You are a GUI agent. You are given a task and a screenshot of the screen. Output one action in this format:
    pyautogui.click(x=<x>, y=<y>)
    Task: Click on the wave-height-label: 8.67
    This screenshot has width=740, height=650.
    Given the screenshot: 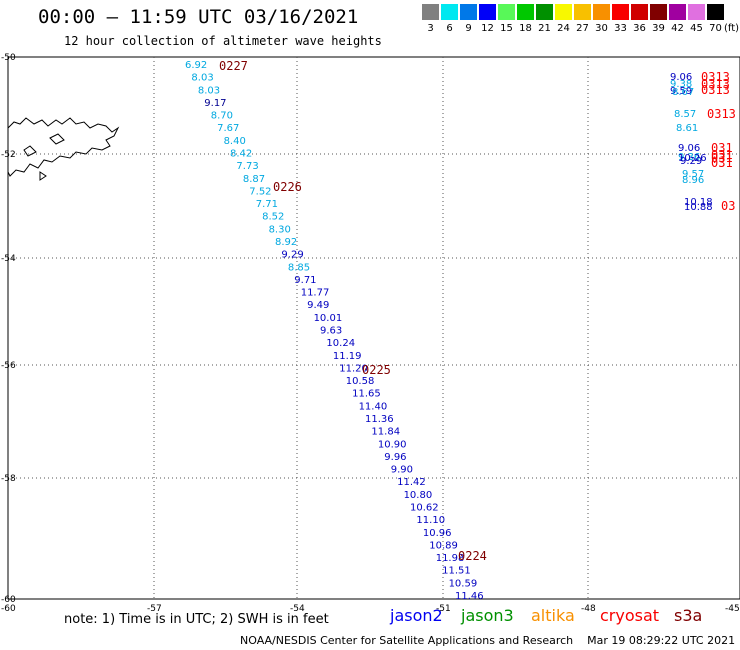 What is the action you would take?
    pyautogui.click(x=683, y=92)
    